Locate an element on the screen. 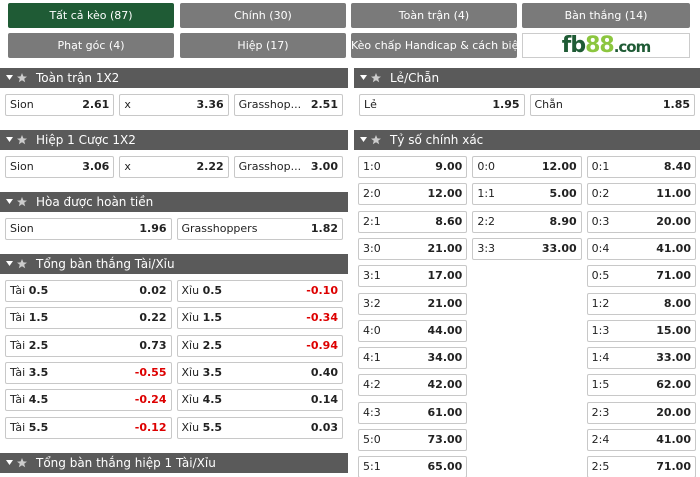  odds-cell: 0:2 11.00 is located at coordinates (641, 194).